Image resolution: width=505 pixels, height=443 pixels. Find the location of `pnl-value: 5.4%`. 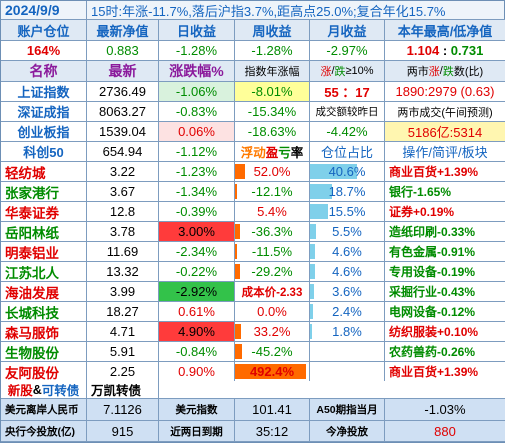

pnl-value: 5.4% is located at coordinates (272, 211).